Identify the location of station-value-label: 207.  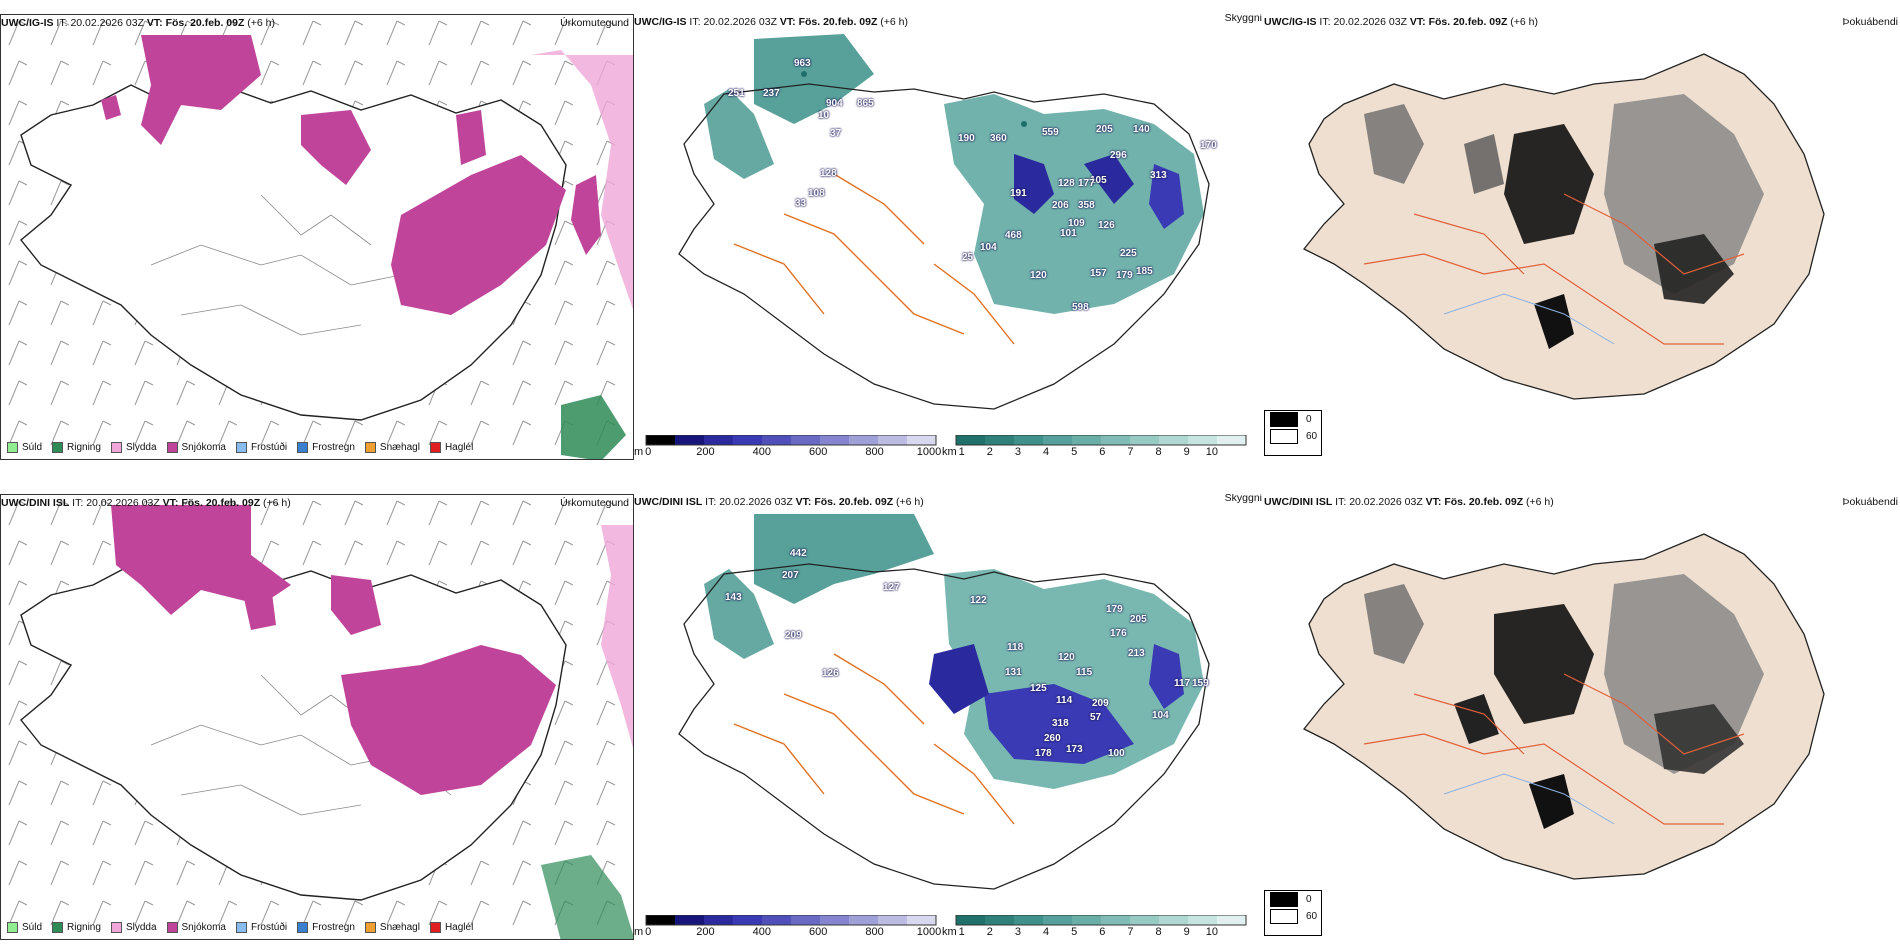
(790, 575).